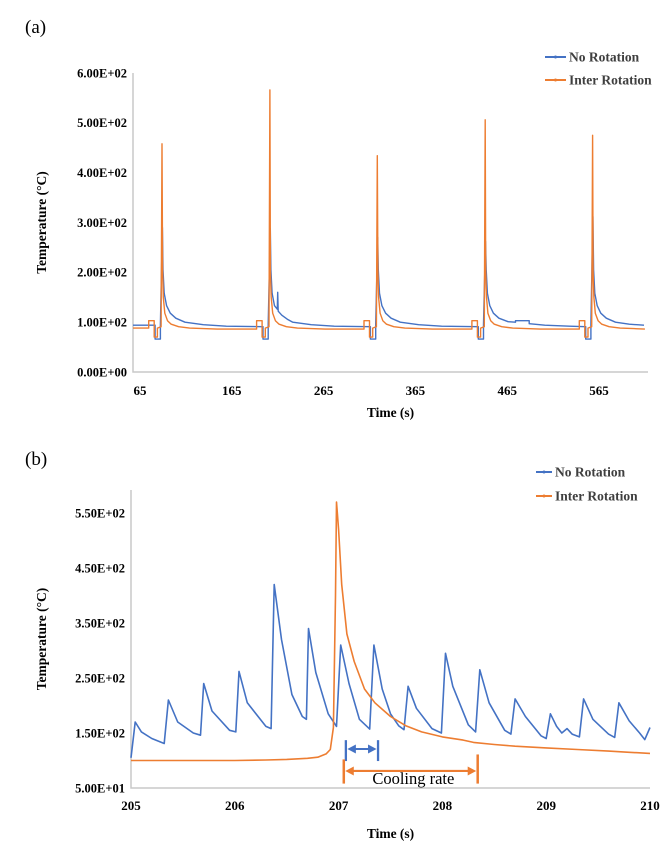 The width and height of the screenshot is (671, 860). Describe the element at coordinates (100, 513) in the screenshot. I see `y-tick-label: 5.50E+02` at that location.